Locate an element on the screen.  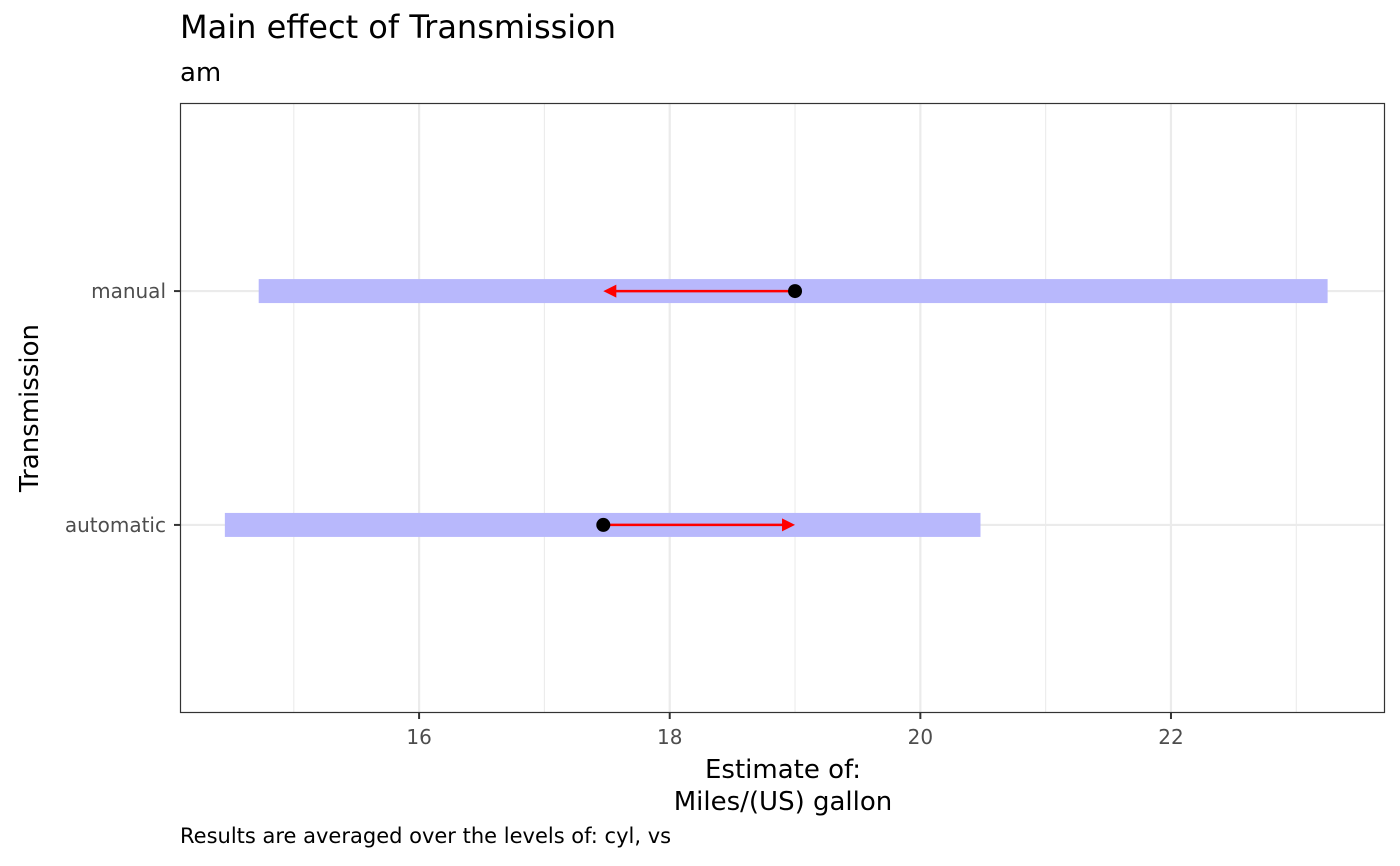
x-tick-label: 16 is located at coordinates (418, 737).